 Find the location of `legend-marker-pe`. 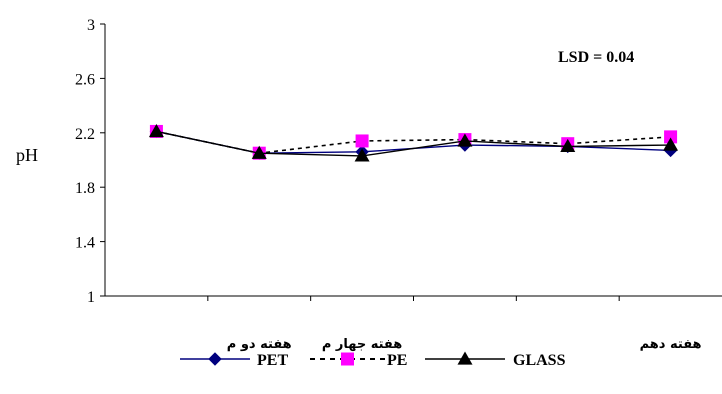

legend-marker-pe is located at coordinates (347, 359).